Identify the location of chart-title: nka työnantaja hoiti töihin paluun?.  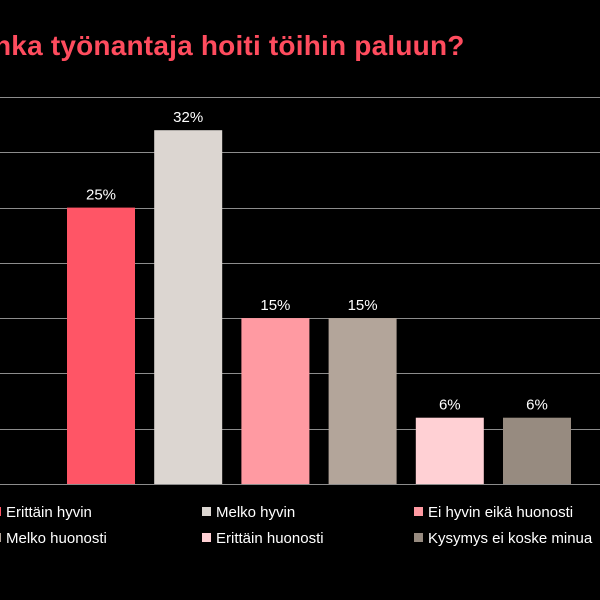
(232, 45).